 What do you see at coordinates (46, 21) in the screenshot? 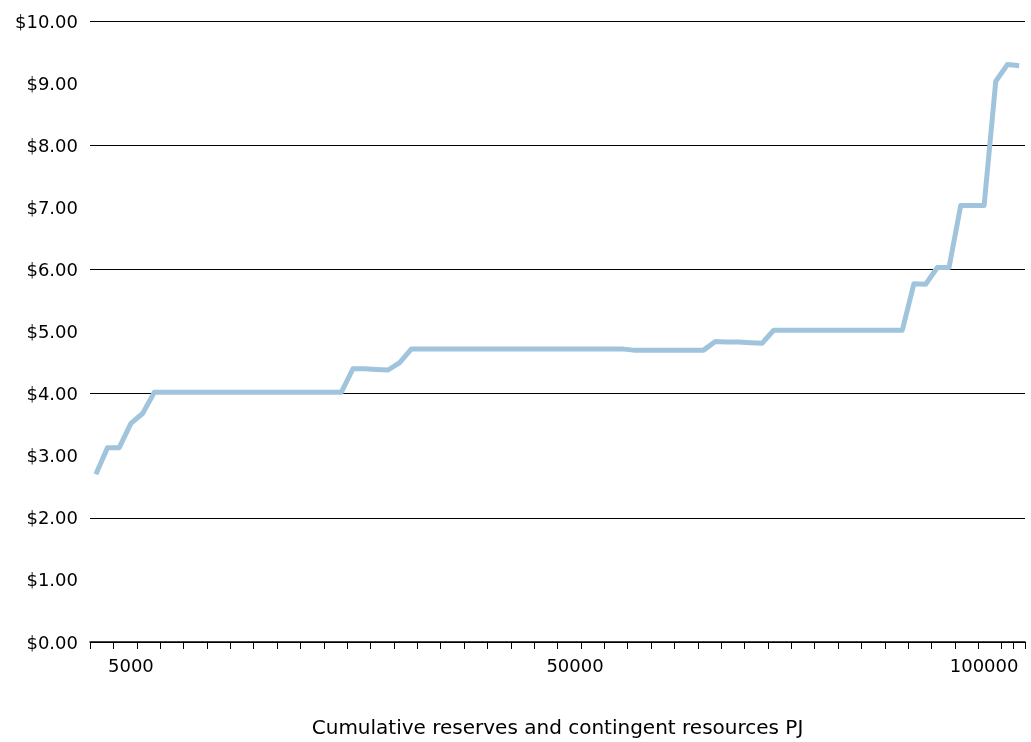
I see `y-tick-label: $10.00` at bounding box center [46, 21].